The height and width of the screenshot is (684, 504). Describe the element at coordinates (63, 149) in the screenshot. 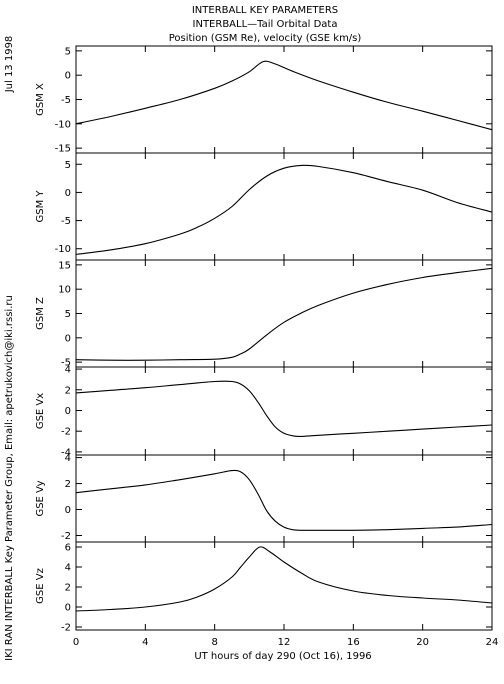

I see `y-tick-label: -15` at that location.